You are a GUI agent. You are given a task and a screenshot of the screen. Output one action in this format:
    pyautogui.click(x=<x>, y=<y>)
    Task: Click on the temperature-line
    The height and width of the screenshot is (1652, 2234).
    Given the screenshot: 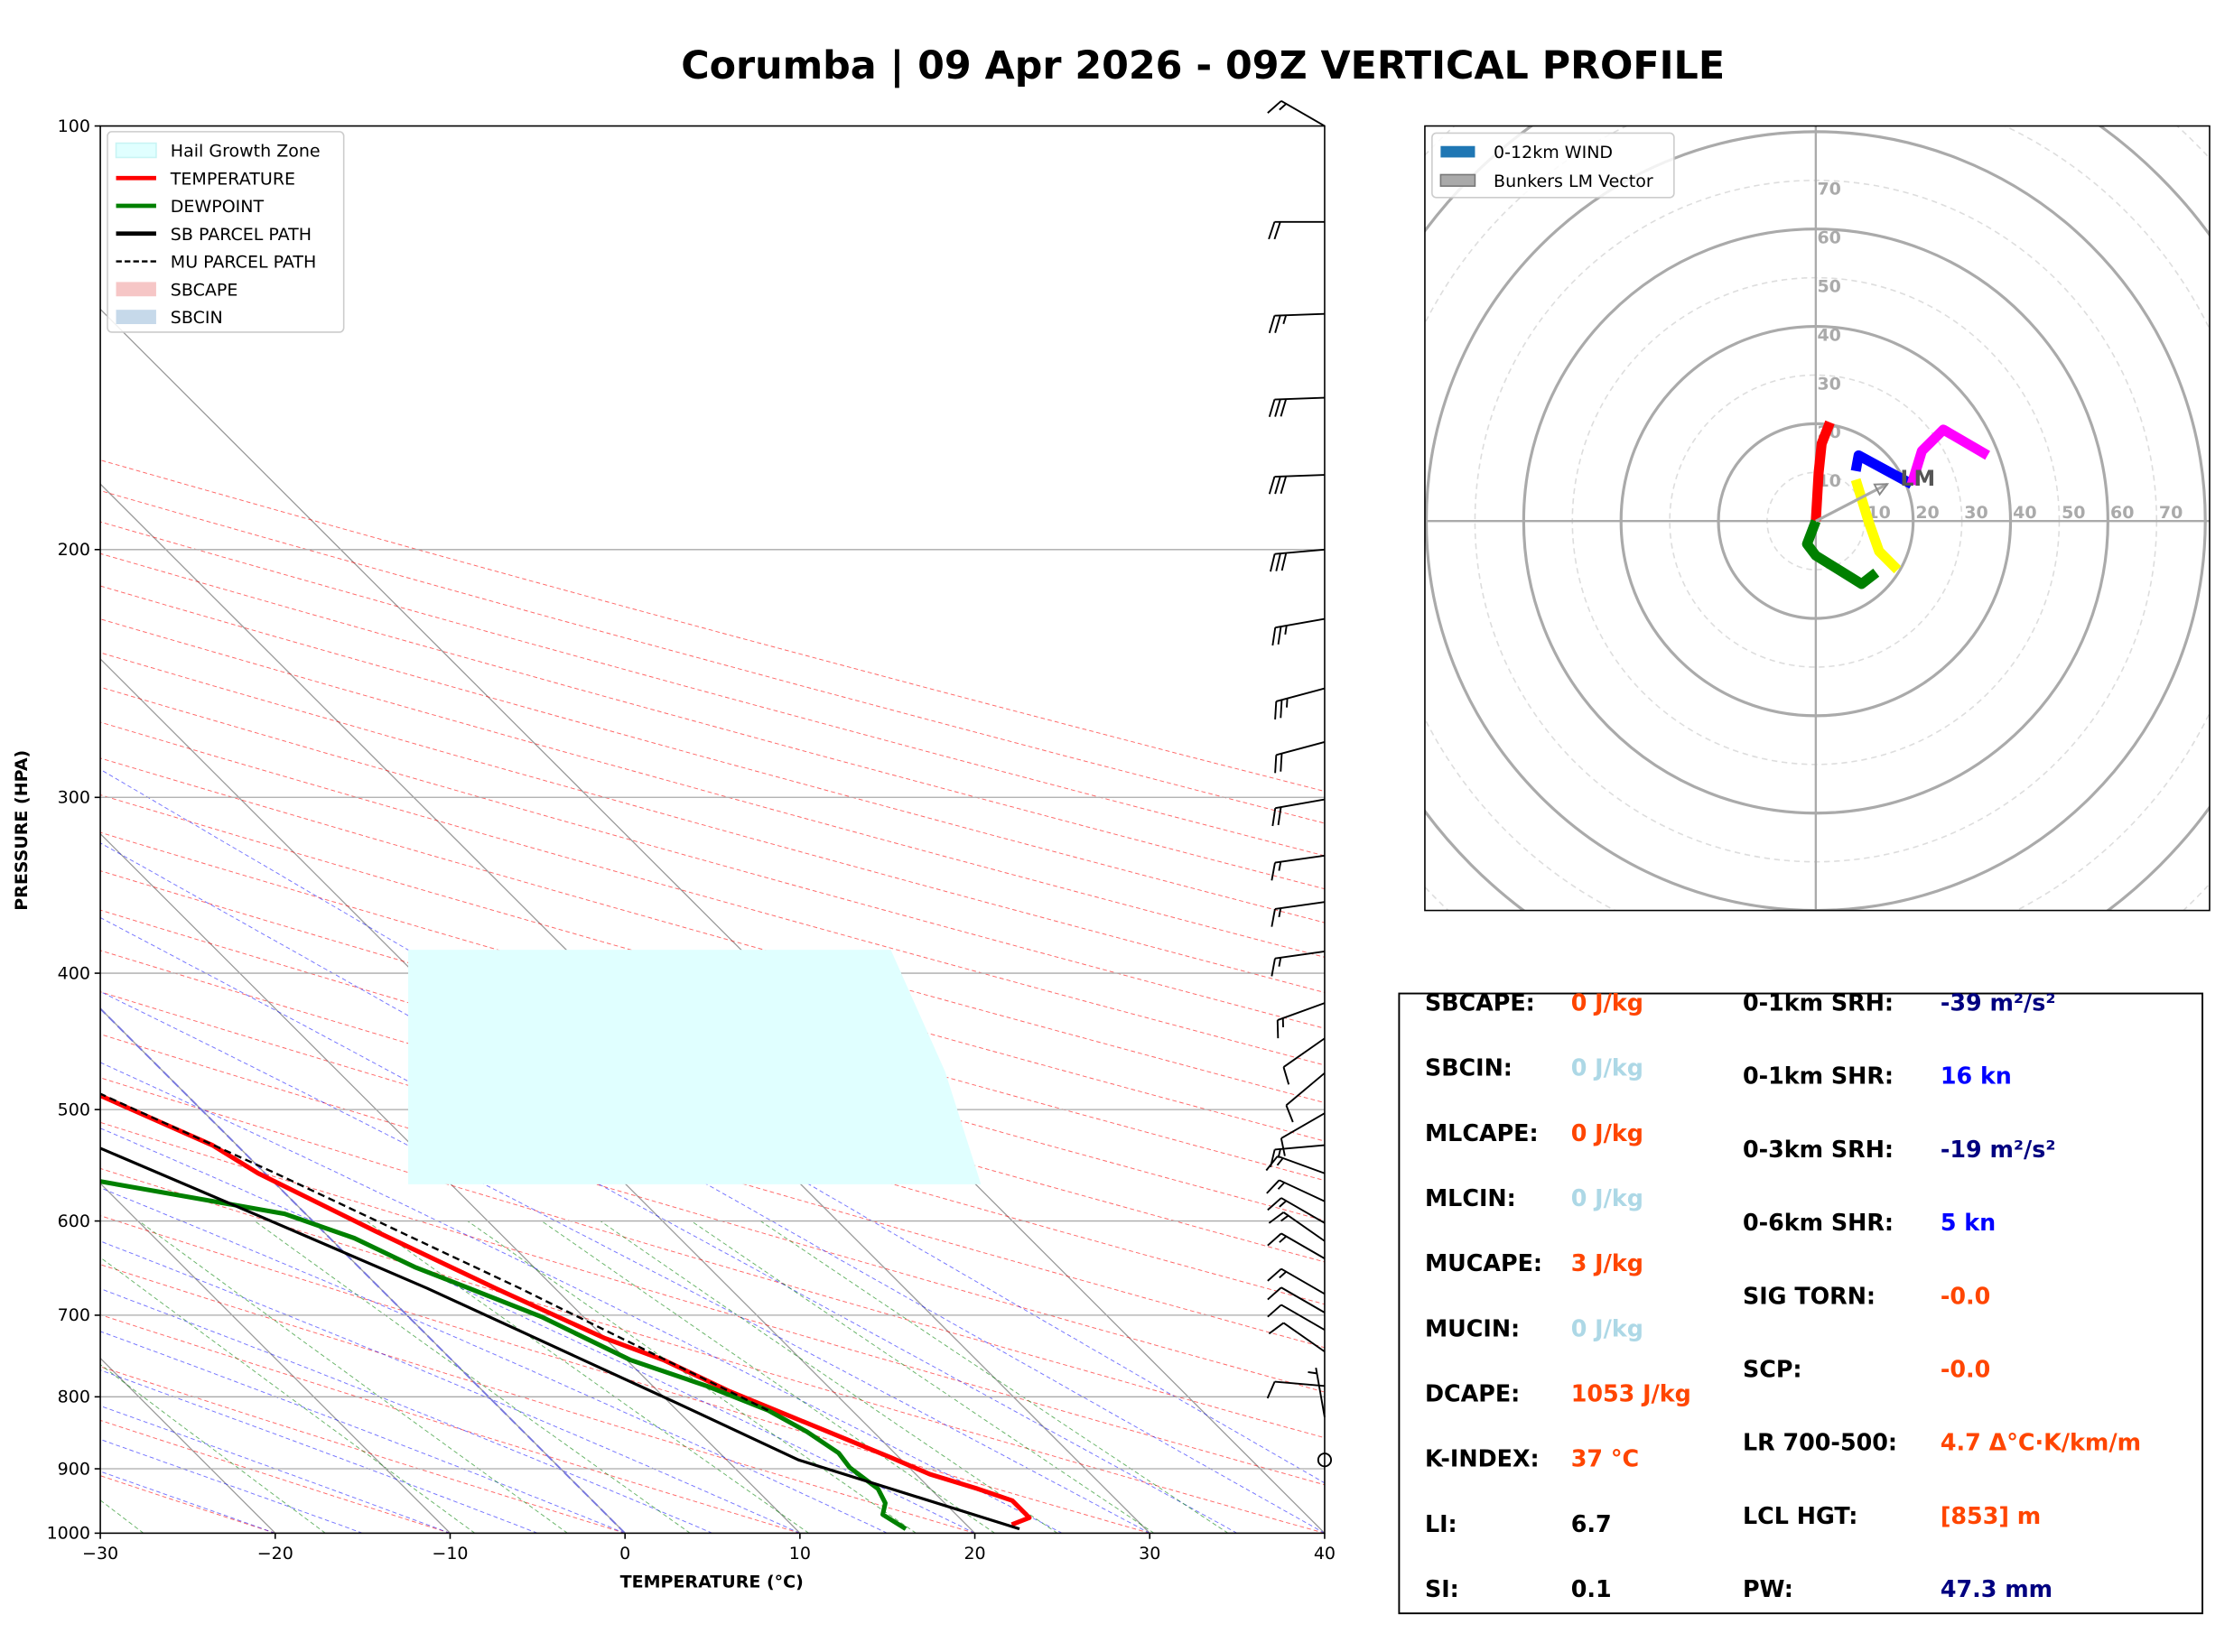 What is the action you would take?
    pyautogui.click(x=566, y=1309)
    